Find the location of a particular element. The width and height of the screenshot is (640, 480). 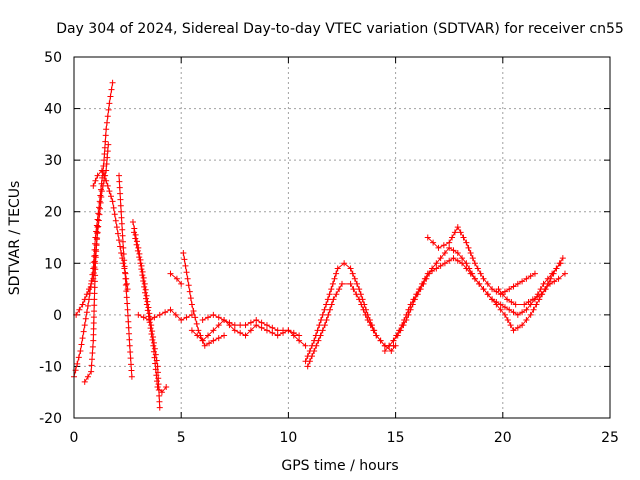

series-arc11 is located at coordinates (204, 299).